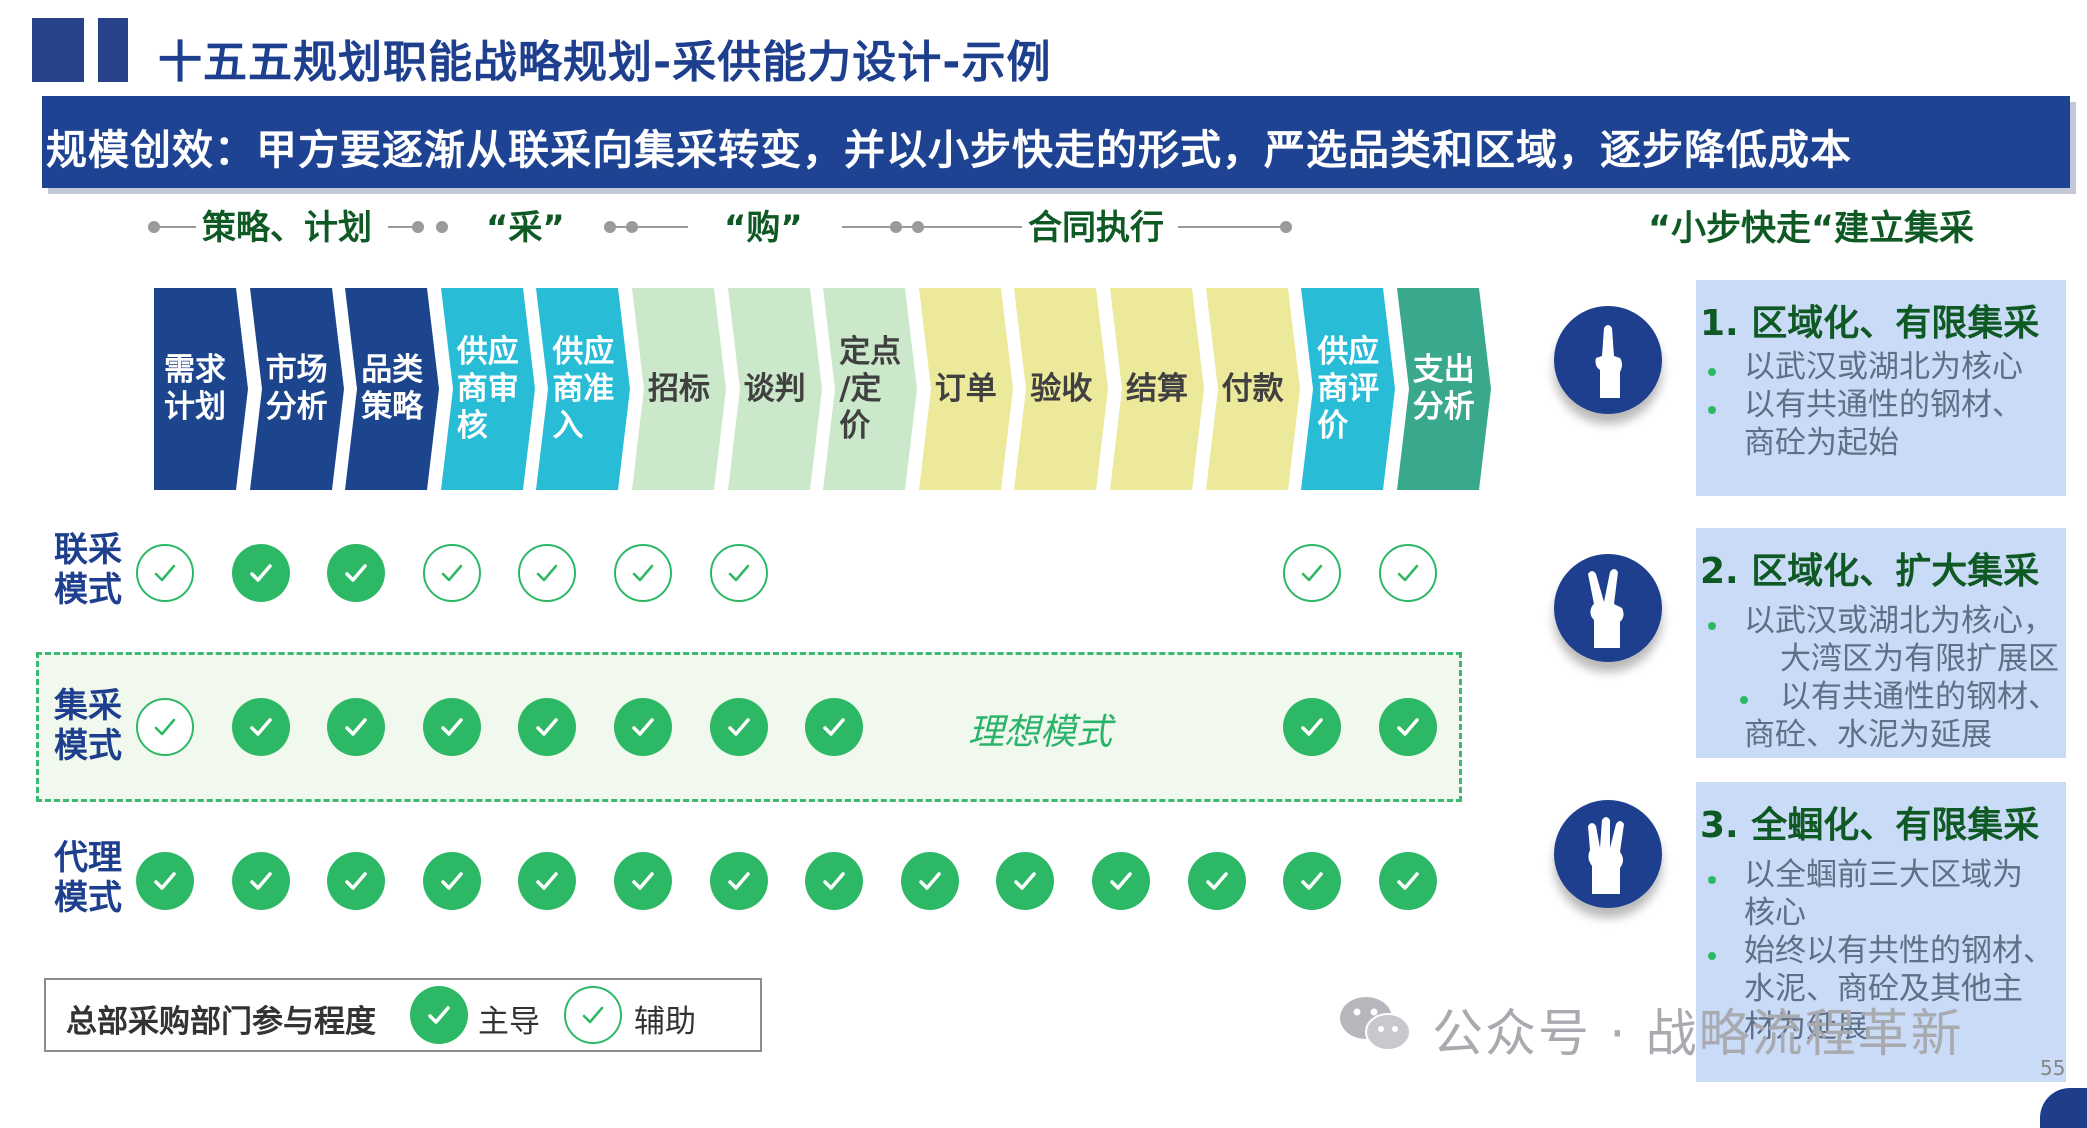 The image size is (2087, 1128). What do you see at coordinates (2053, 1068) in the screenshot?
I see `page-number: 55` at bounding box center [2053, 1068].